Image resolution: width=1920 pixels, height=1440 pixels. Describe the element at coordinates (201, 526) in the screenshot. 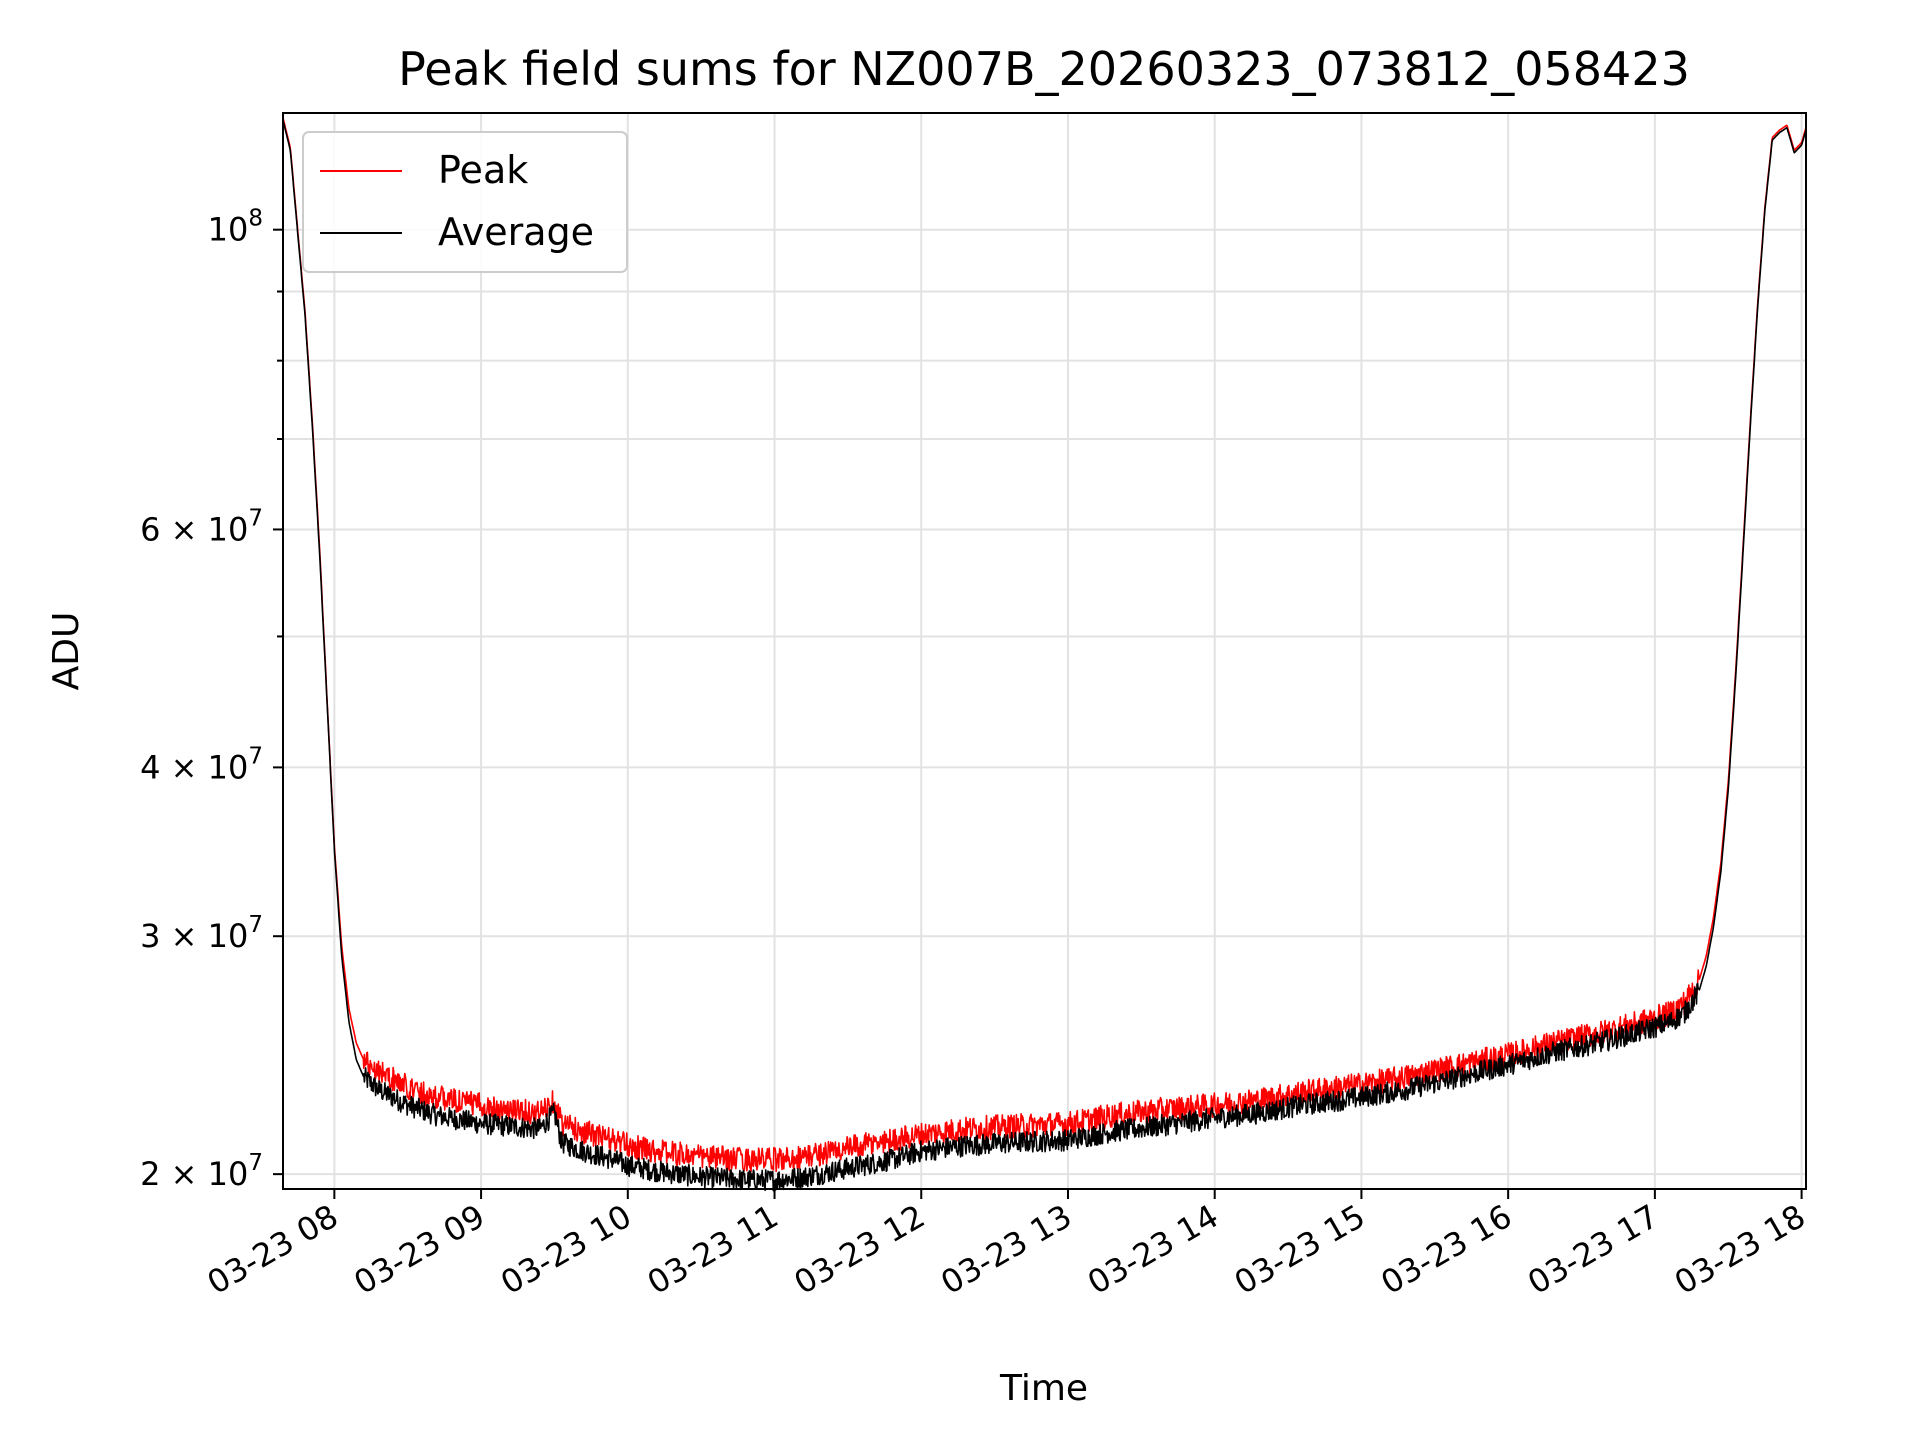

I see `y-tick-label: 6 × 107` at that location.